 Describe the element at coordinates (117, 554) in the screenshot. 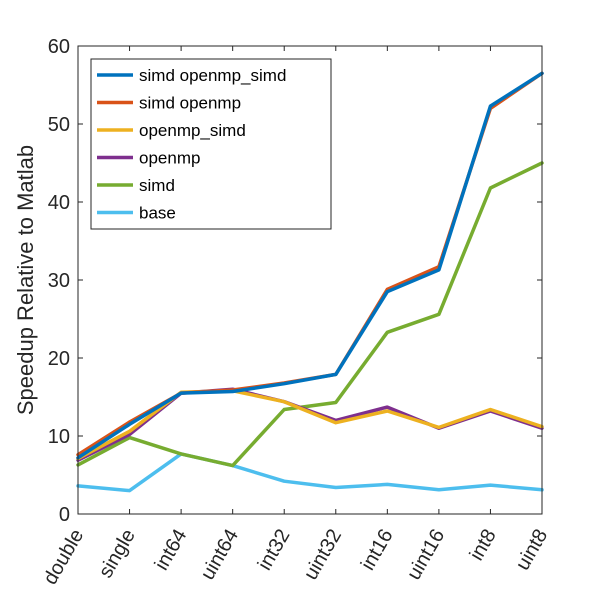

I see `x-tick-label-single: single` at that location.